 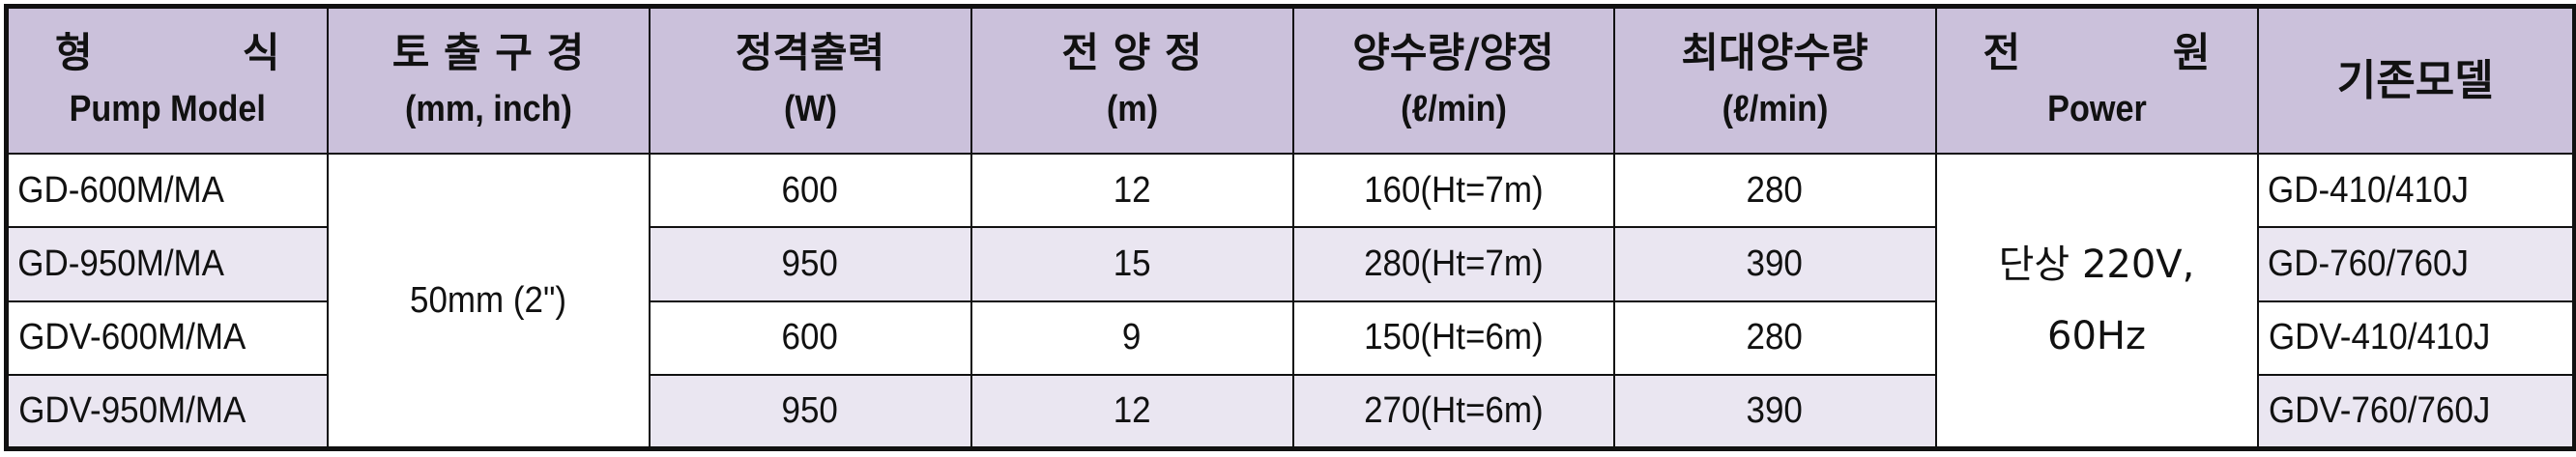 I want to click on legacy-text: GD-410/410J, so click(x=2368, y=190).